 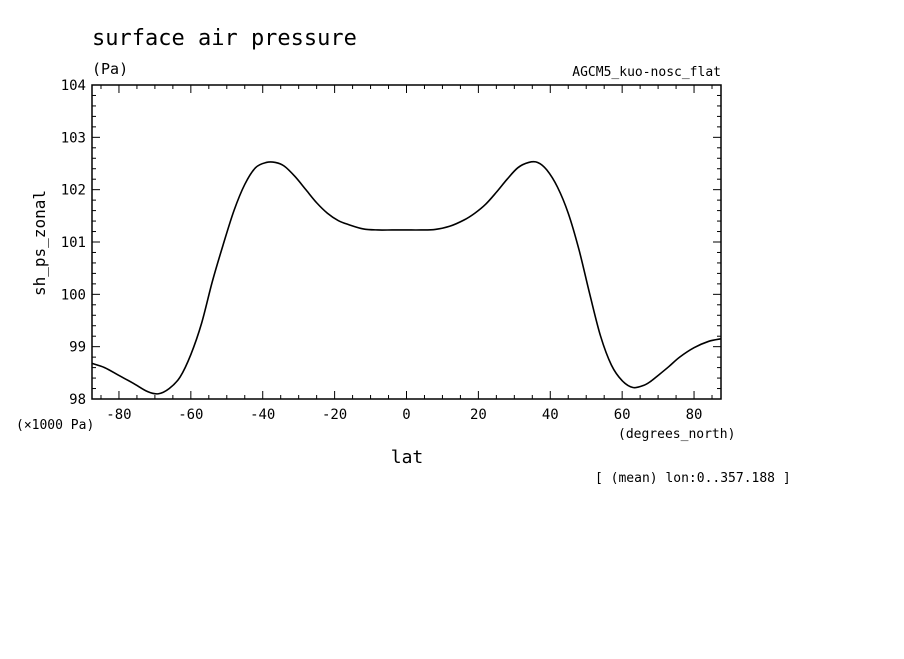 I want to click on y-tick-label: 98, so click(x=77, y=400).